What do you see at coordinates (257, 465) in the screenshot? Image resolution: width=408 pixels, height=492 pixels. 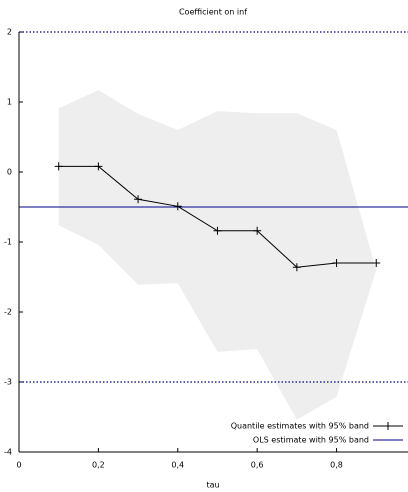 I see `x-tick-label: 0,6` at bounding box center [257, 465].